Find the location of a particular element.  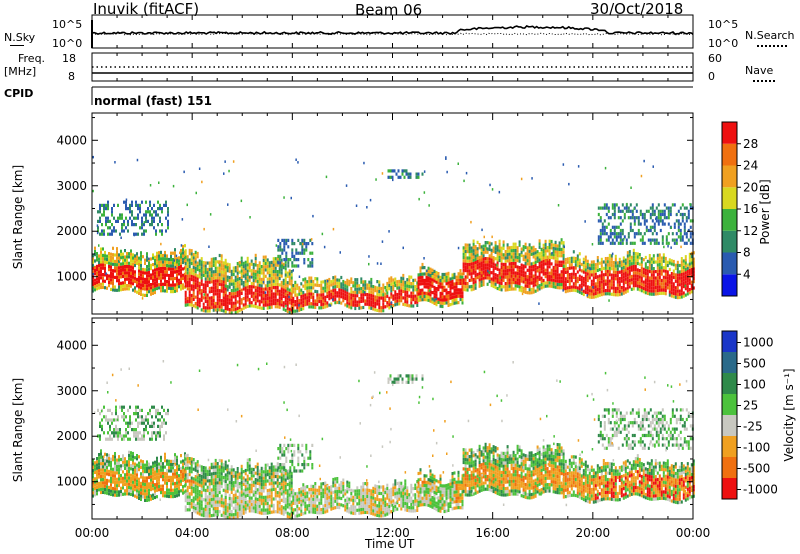

station-title: Inuvik (fitACF) is located at coordinates (146, 9).